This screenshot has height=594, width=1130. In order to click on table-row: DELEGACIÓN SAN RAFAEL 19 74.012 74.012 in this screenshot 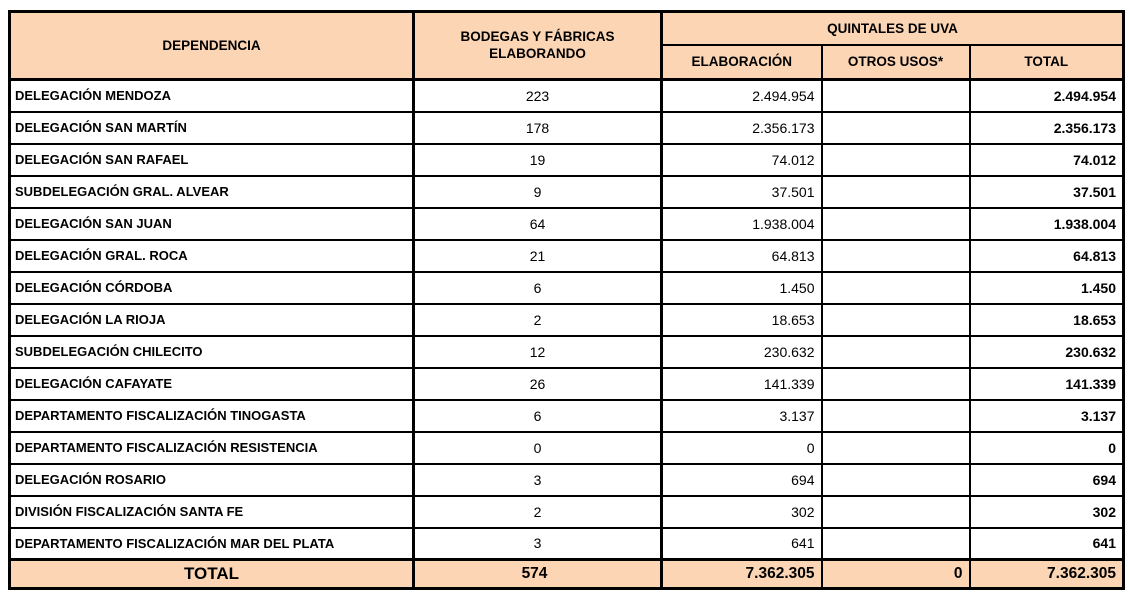, I will do `click(566, 159)`.